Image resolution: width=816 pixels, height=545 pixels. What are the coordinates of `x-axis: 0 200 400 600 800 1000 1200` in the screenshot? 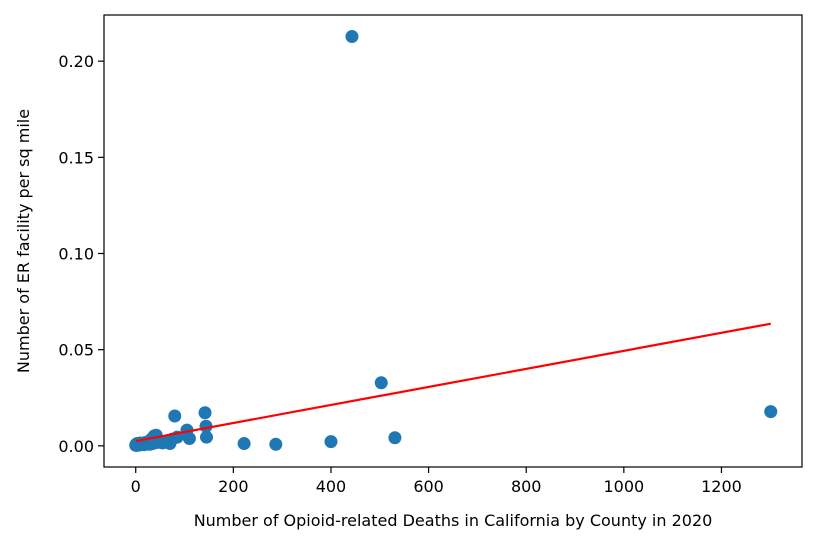 It's located at (436, 481).